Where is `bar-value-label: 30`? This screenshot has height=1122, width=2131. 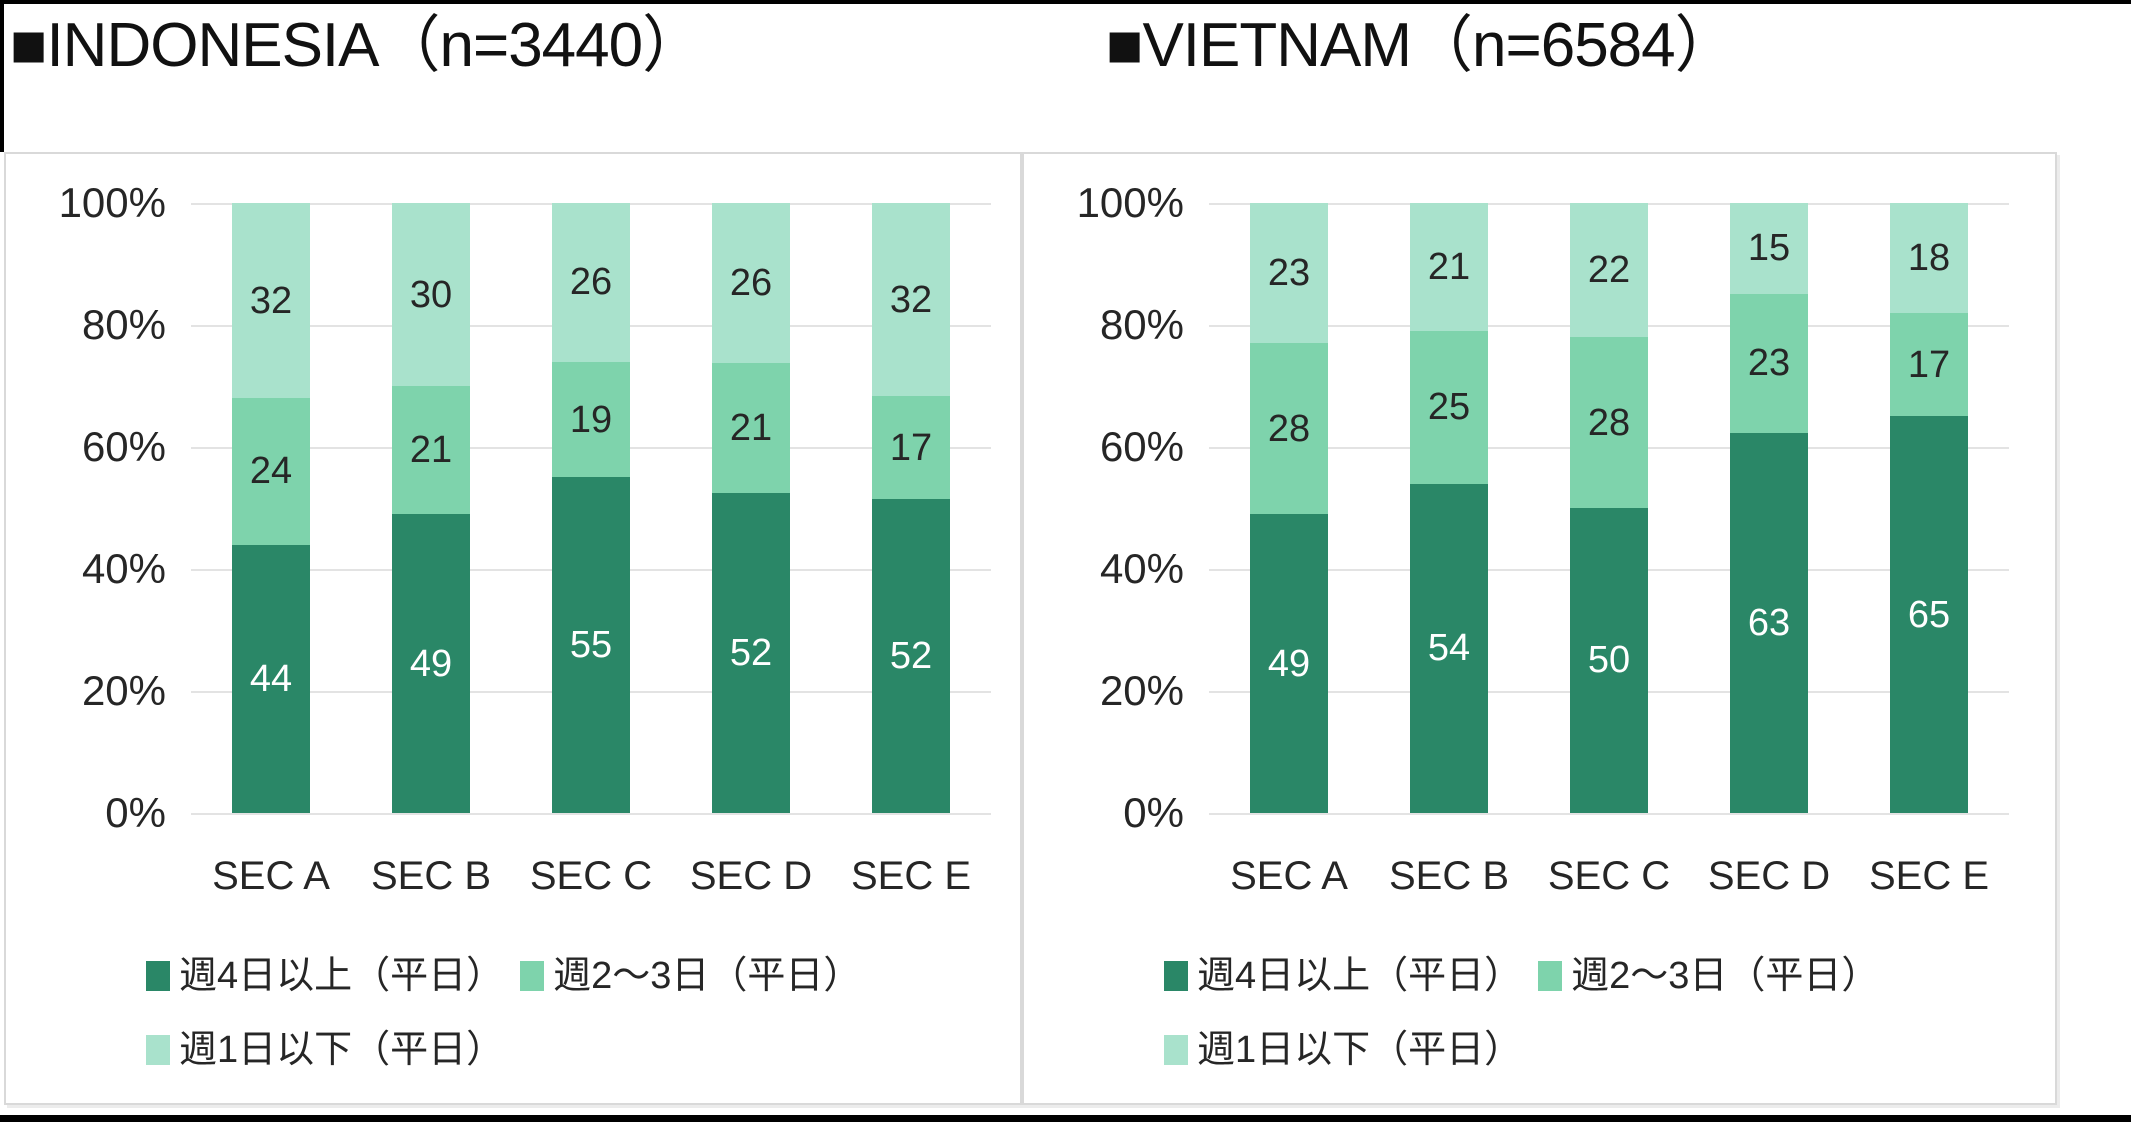 bar-value-label: 30 is located at coordinates (431, 294).